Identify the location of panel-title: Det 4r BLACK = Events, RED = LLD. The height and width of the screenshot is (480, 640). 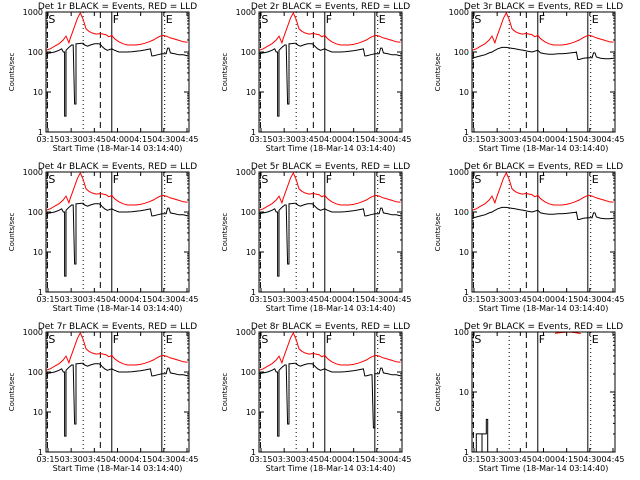
(117, 167).